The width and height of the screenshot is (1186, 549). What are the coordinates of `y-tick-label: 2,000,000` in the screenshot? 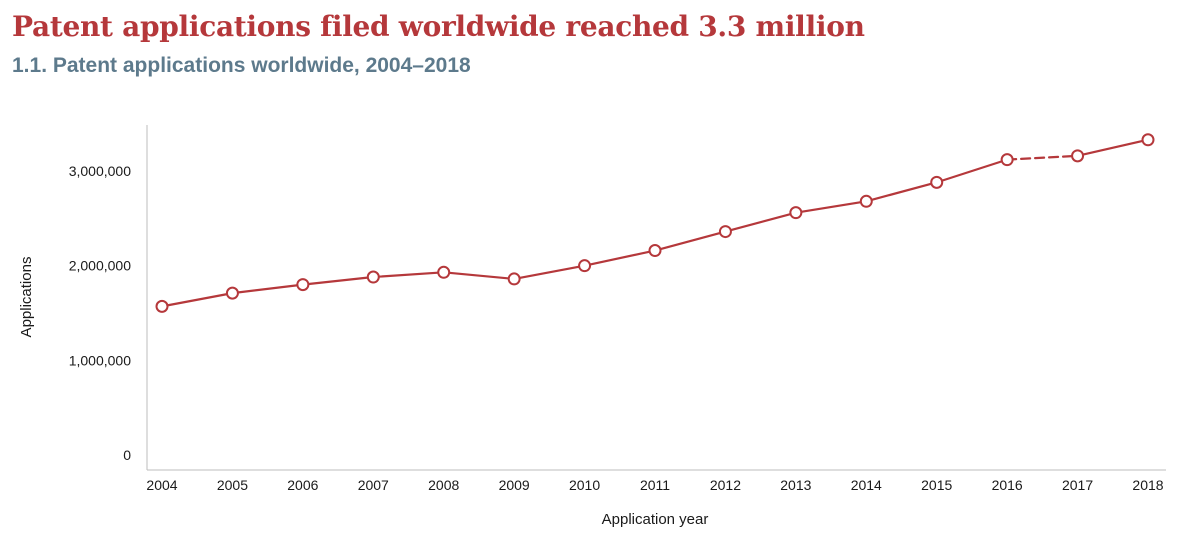 It's located at (100, 266).